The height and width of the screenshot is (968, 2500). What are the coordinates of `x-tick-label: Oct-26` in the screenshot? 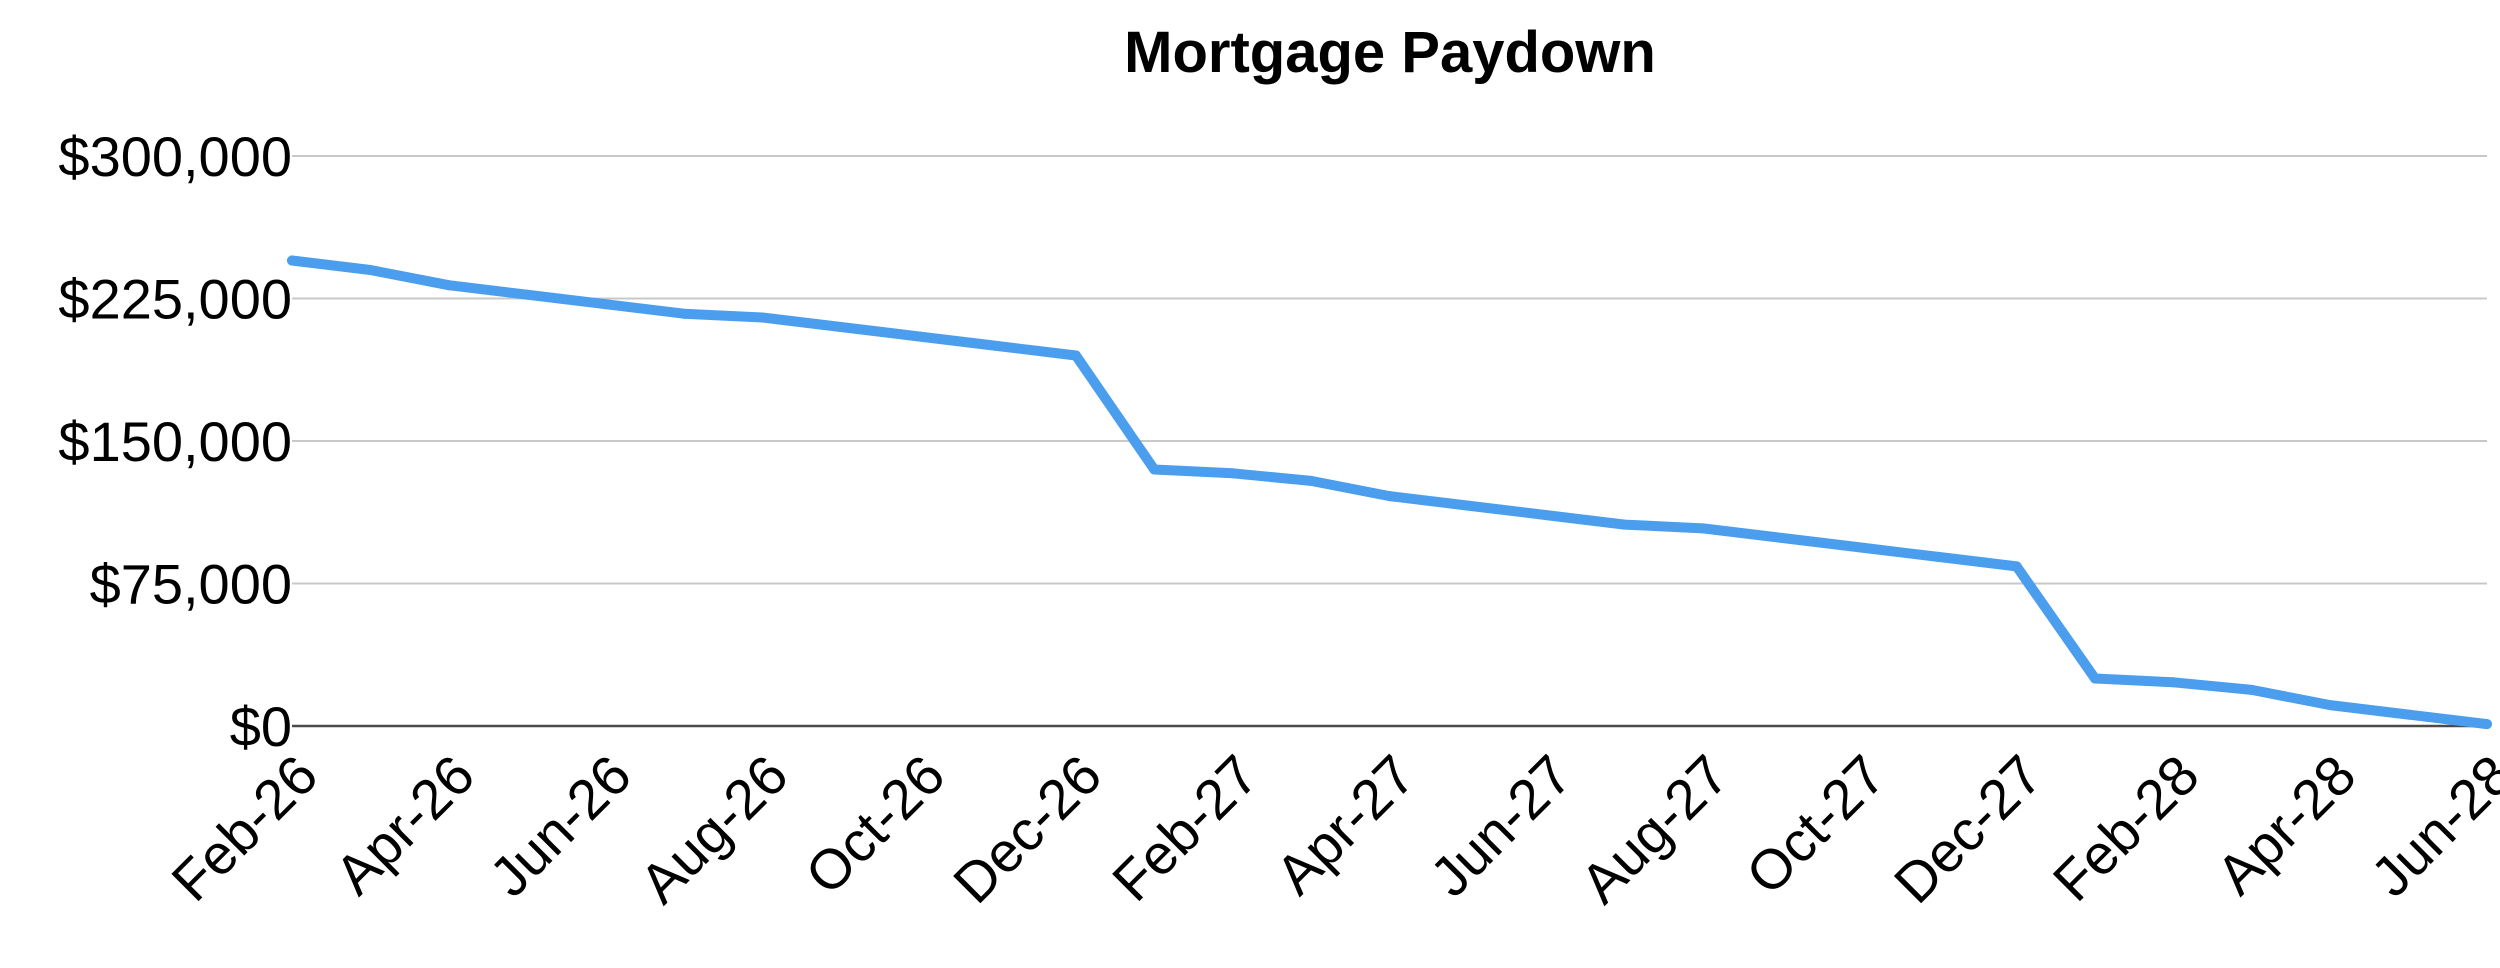 It's located at (874, 824).